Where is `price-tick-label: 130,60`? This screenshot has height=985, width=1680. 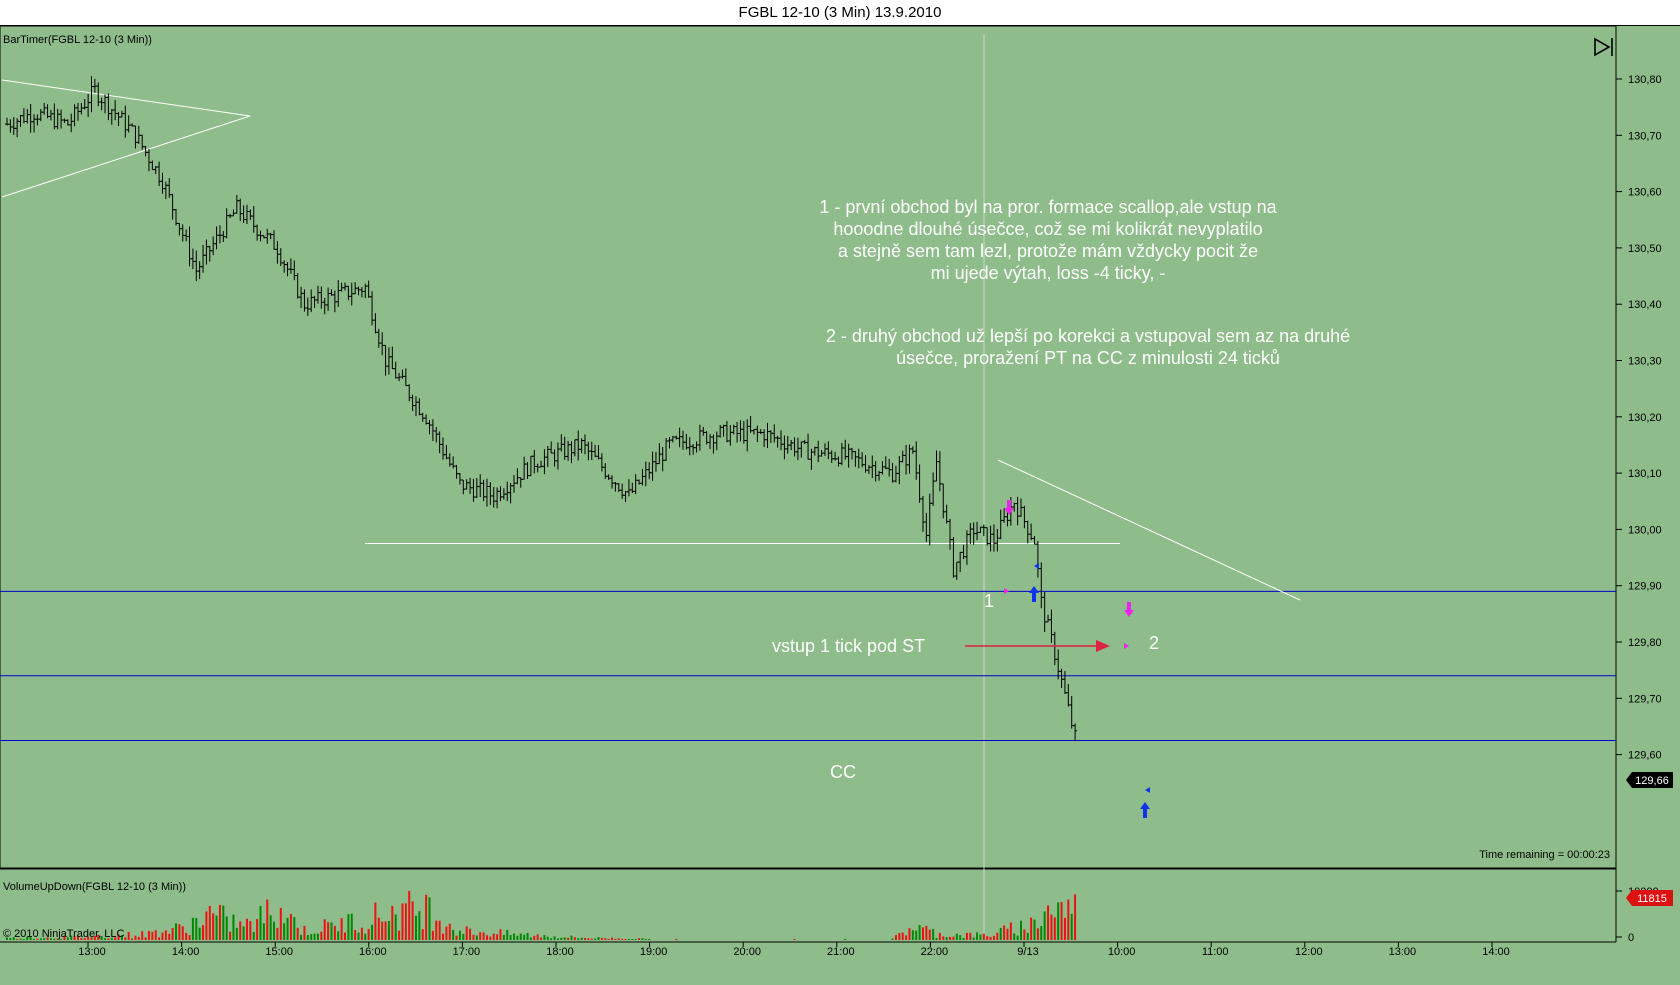
price-tick-label: 130,60 is located at coordinates (1645, 193).